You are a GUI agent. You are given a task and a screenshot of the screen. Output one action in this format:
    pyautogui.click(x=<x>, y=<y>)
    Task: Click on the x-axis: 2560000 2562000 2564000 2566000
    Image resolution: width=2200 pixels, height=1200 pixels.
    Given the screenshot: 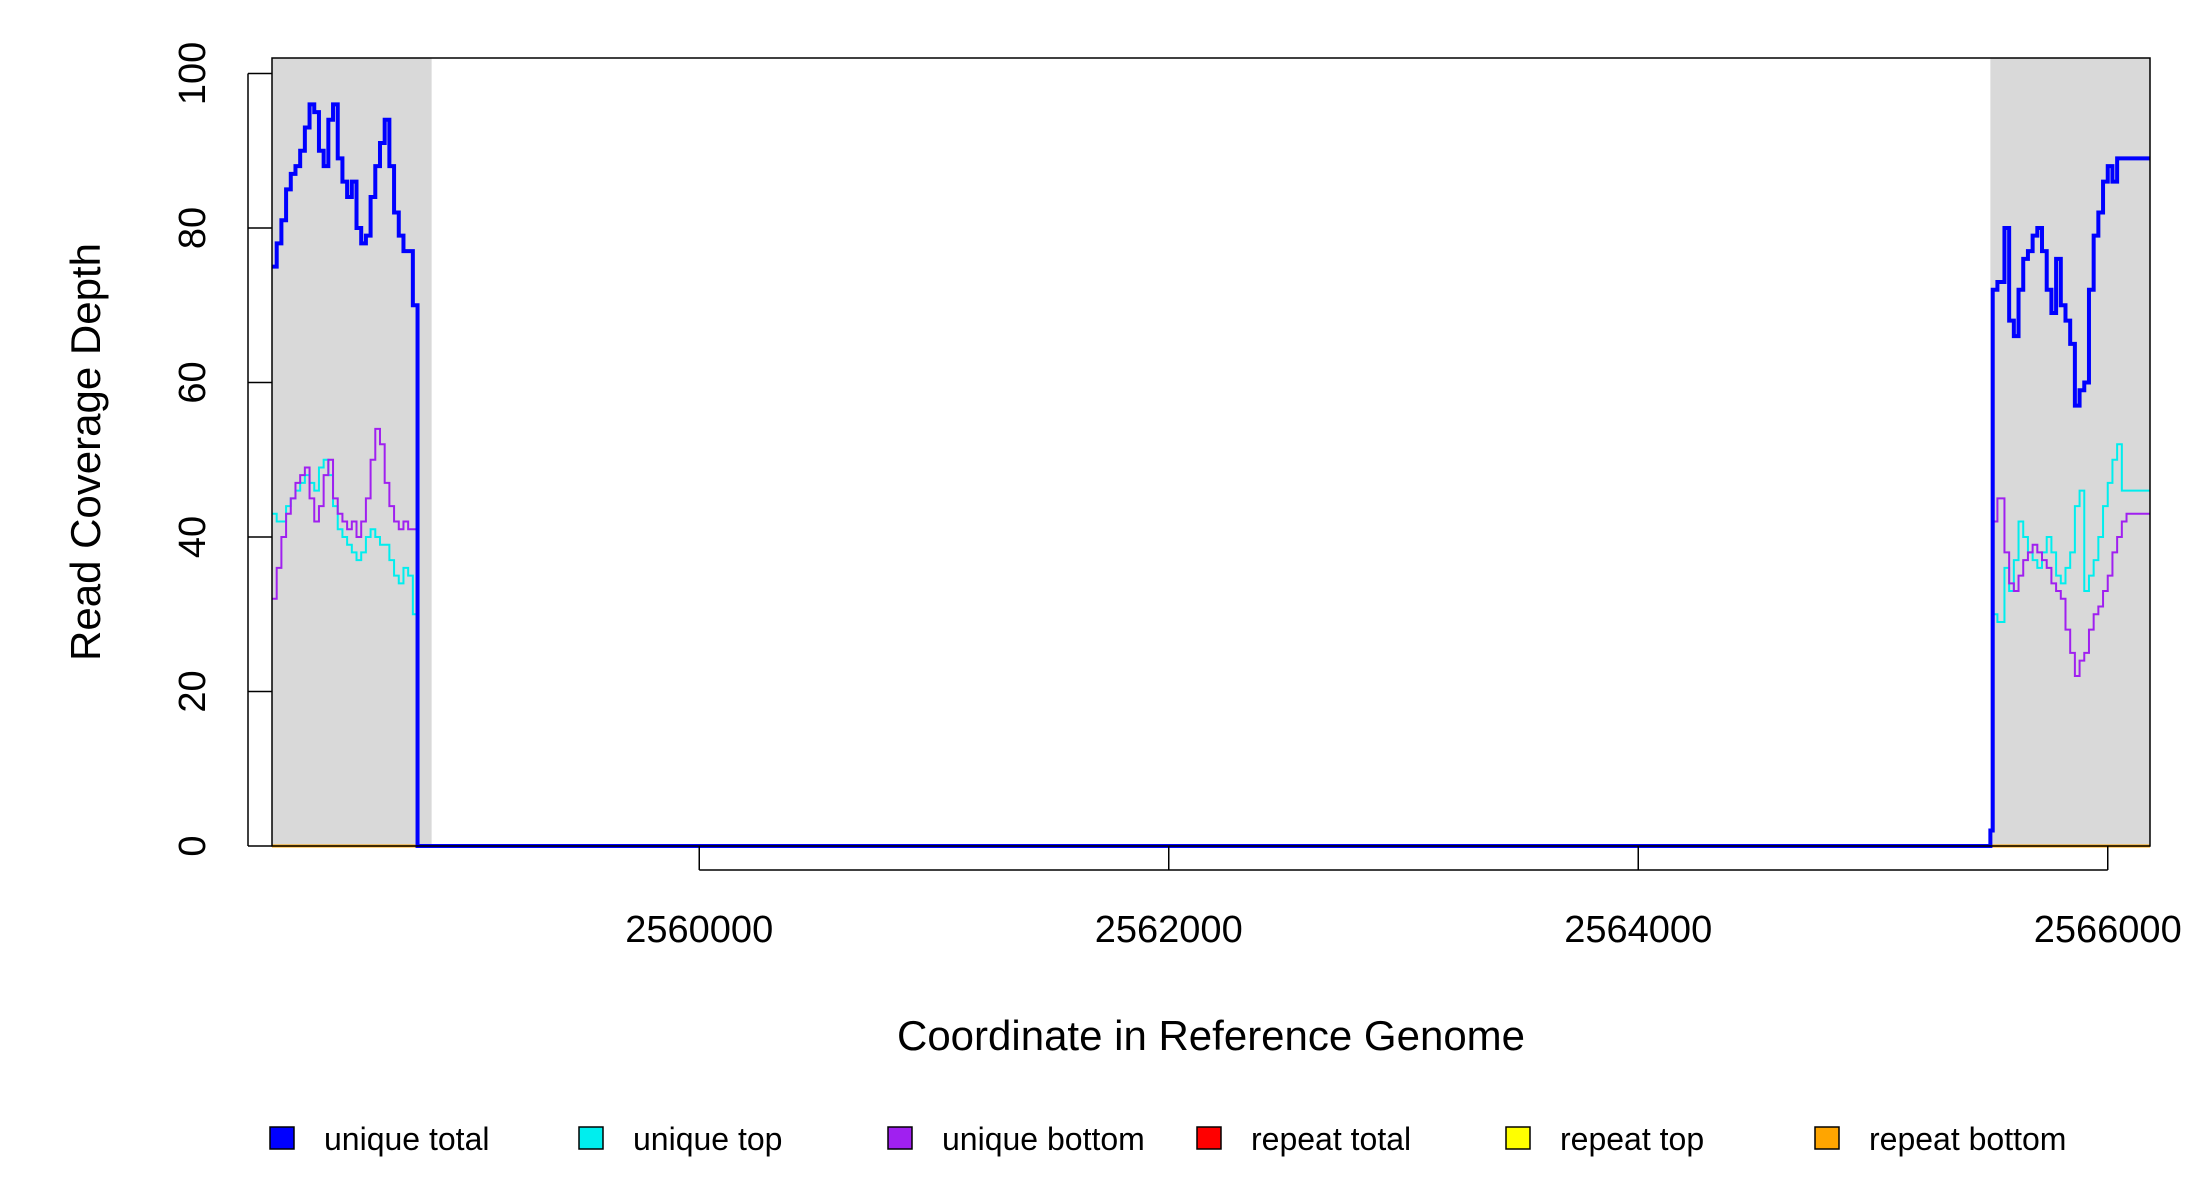 What is the action you would take?
    pyautogui.click(x=1403, y=898)
    